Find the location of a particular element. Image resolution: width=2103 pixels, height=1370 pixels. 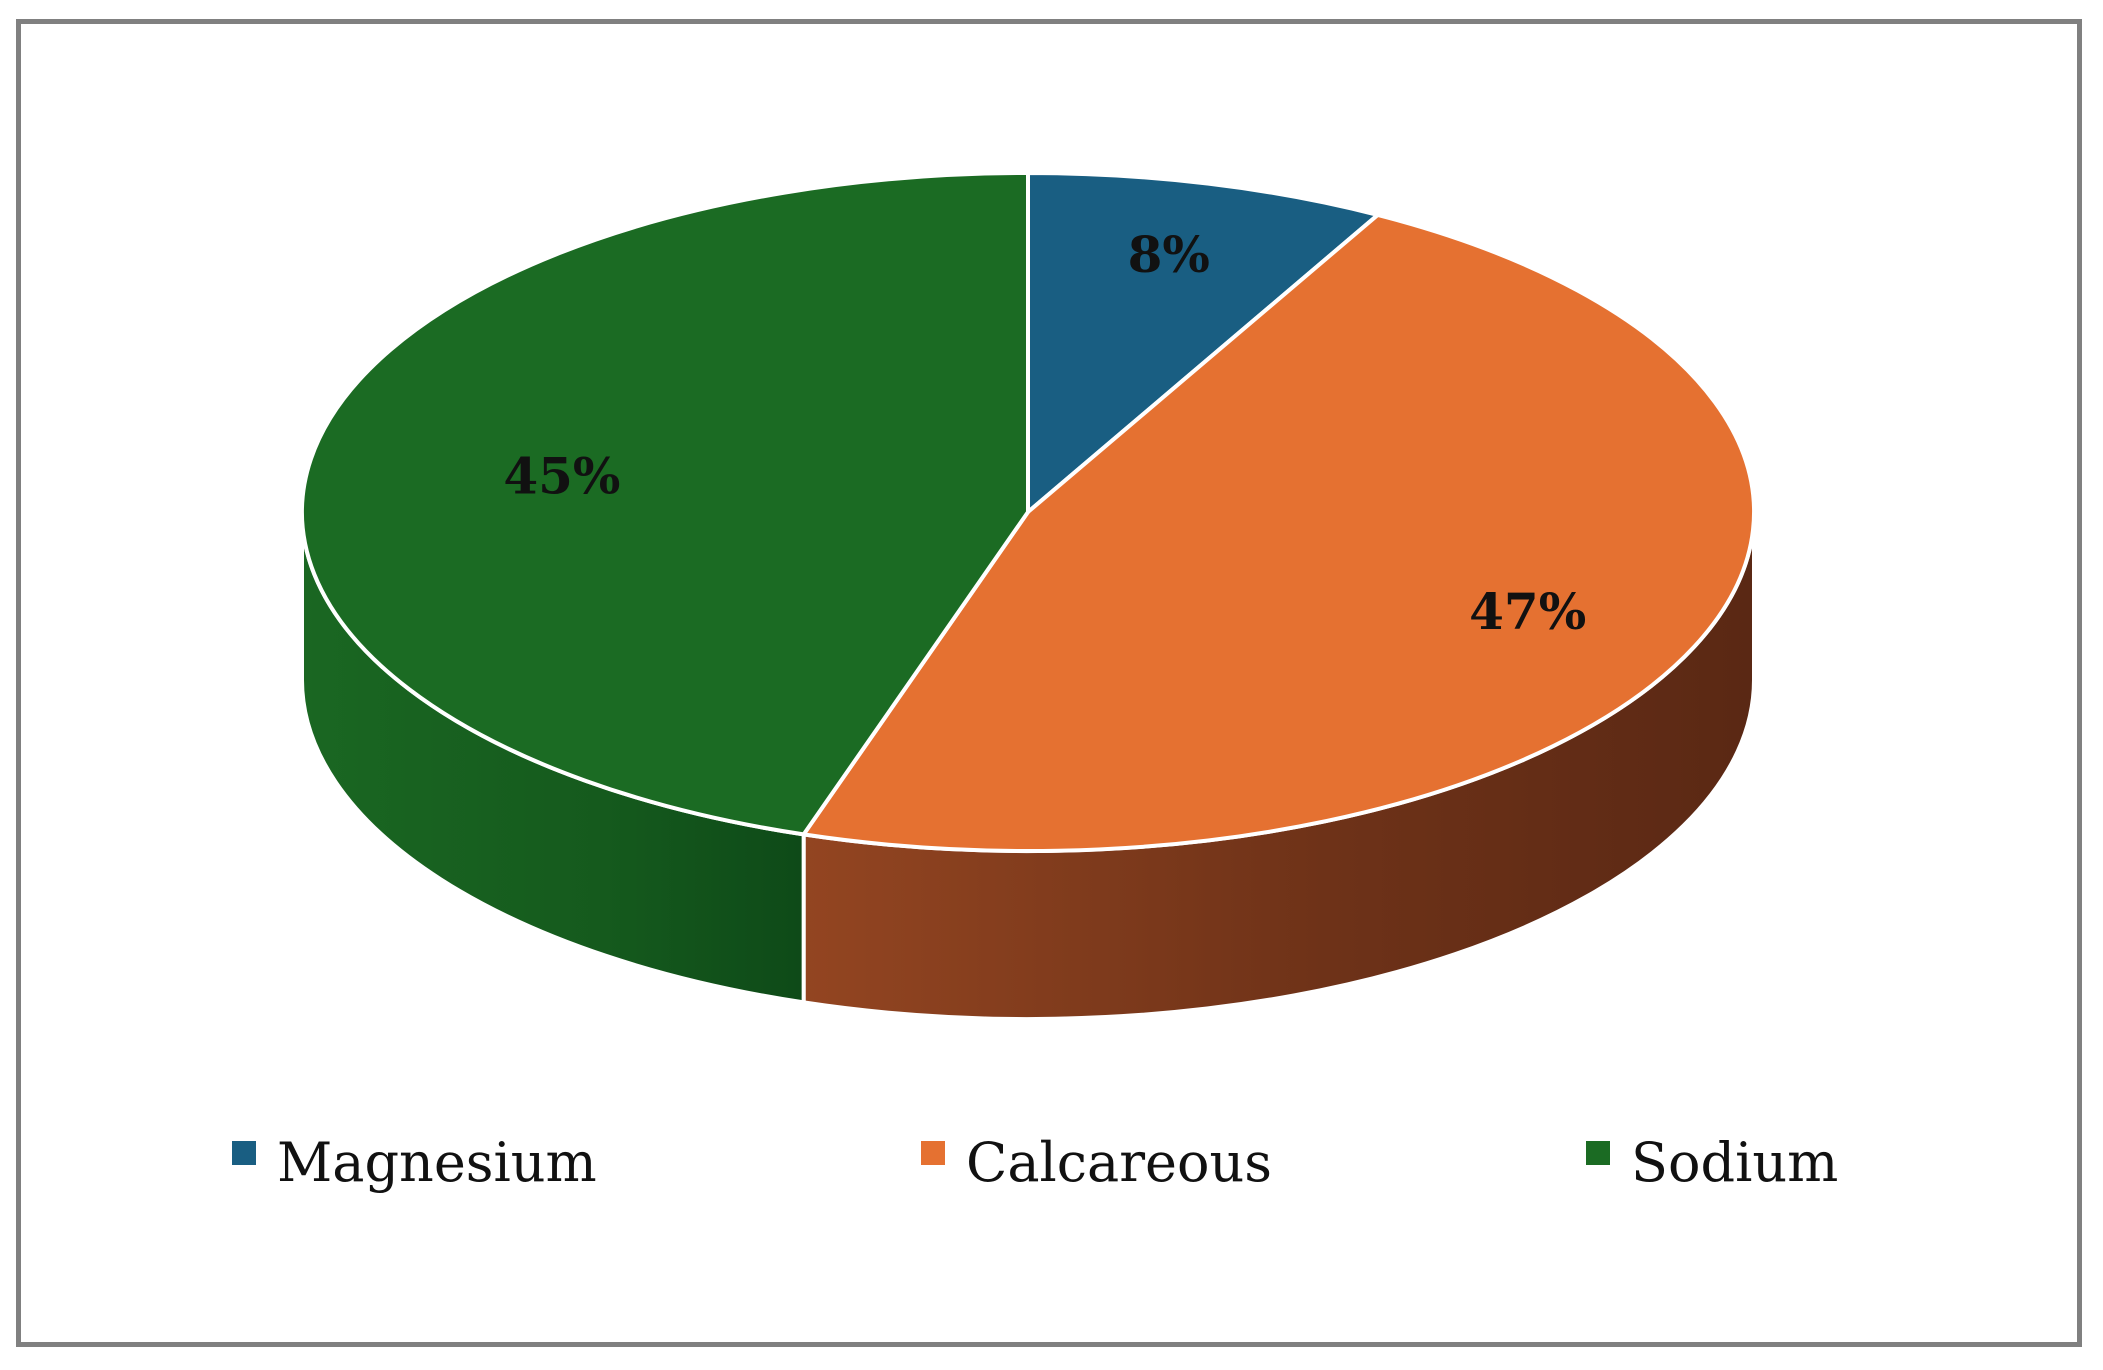

pie-slice-magnesium is located at coordinates (1203, 342).